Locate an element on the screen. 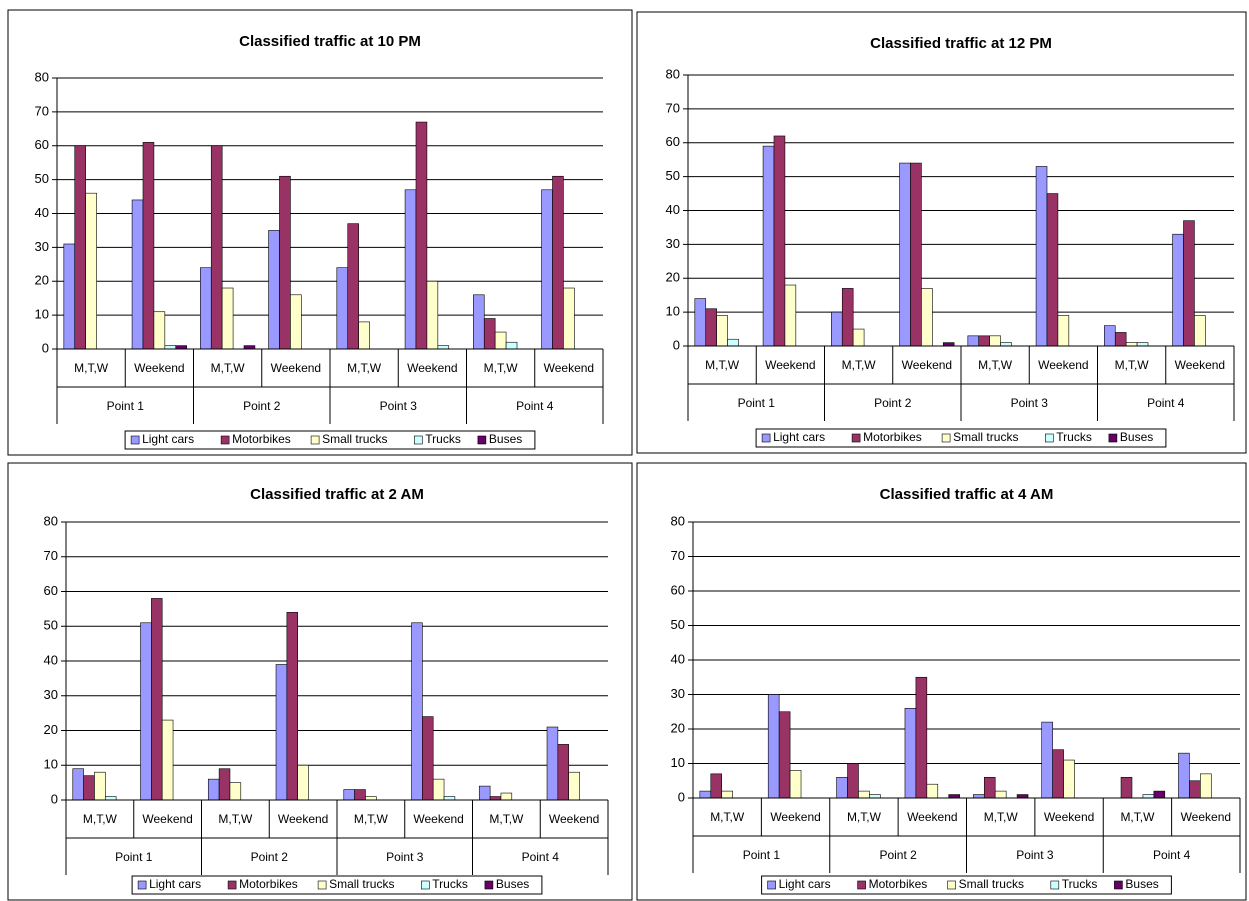  legend-label: Small trucks is located at coordinates (985, 437).